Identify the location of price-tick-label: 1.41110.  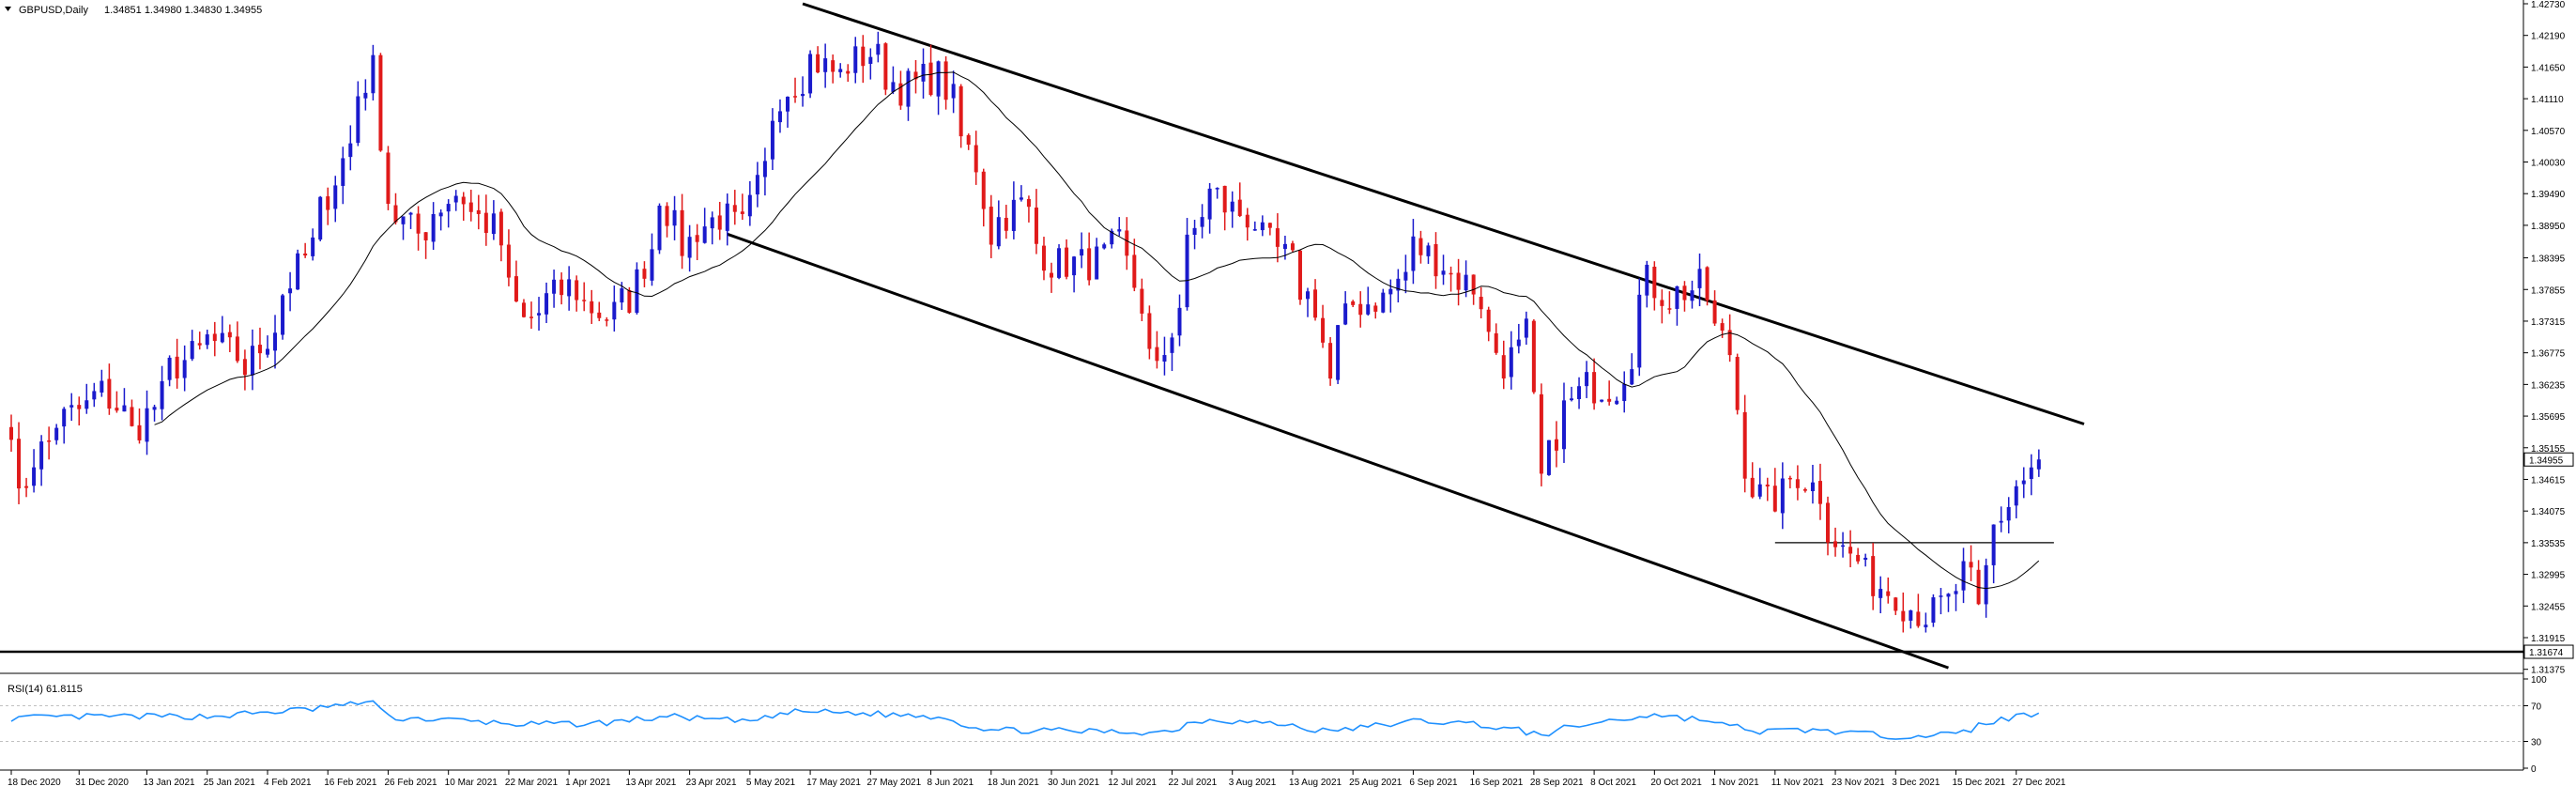
(2548, 100).